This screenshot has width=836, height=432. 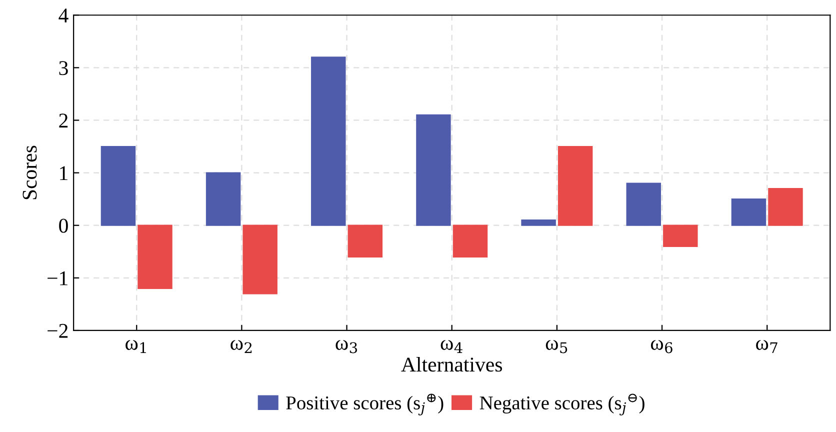 What do you see at coordinates (365, 405) in the screenshot?
I see `legend-label: Positive scores (s$_{j}$$^{⊕}$)` at bounding box center [365, 405].